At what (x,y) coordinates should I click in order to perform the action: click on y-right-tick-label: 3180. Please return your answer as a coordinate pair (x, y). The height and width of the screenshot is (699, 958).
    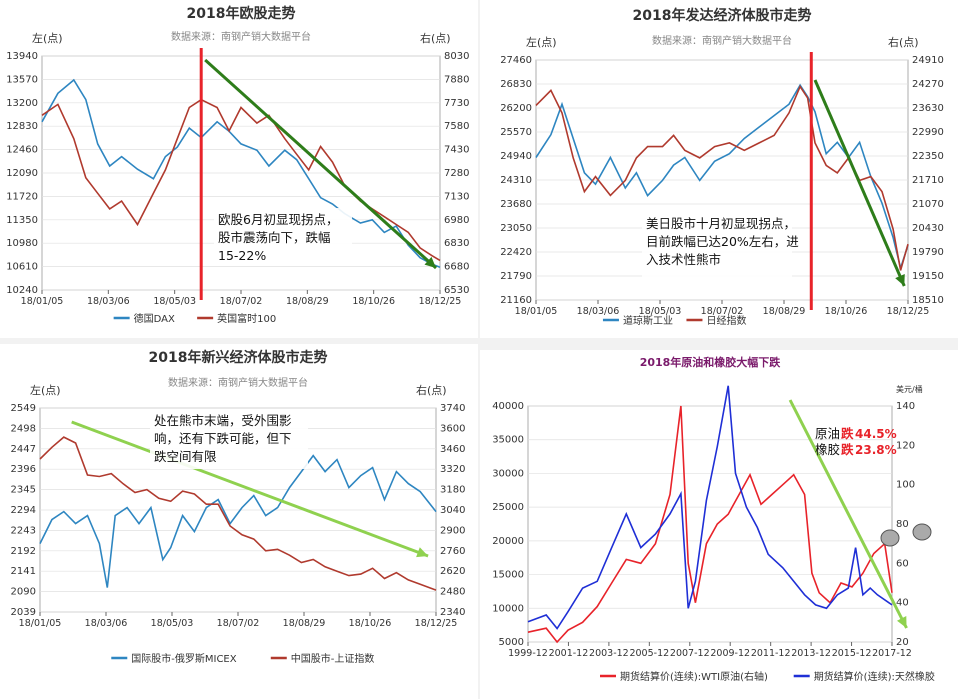
    Looking at the image, I should click on (452, 490).